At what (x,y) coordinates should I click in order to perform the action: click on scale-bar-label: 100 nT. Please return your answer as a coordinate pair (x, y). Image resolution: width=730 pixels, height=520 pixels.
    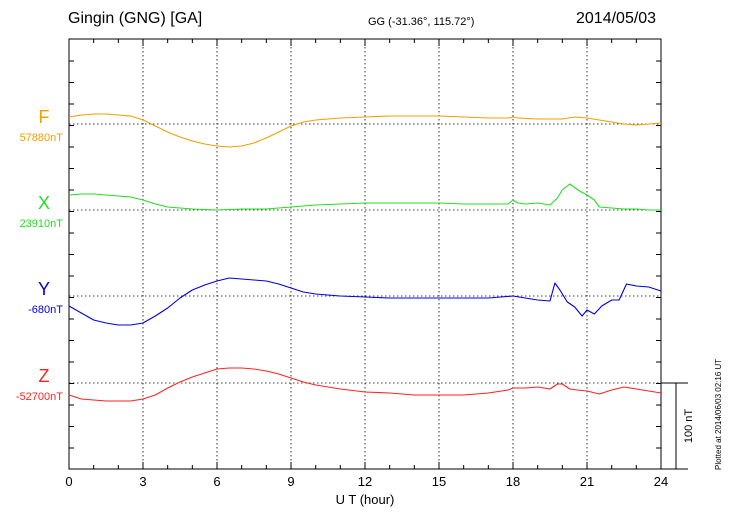
    Looking at the image, I should click on (689, 426).